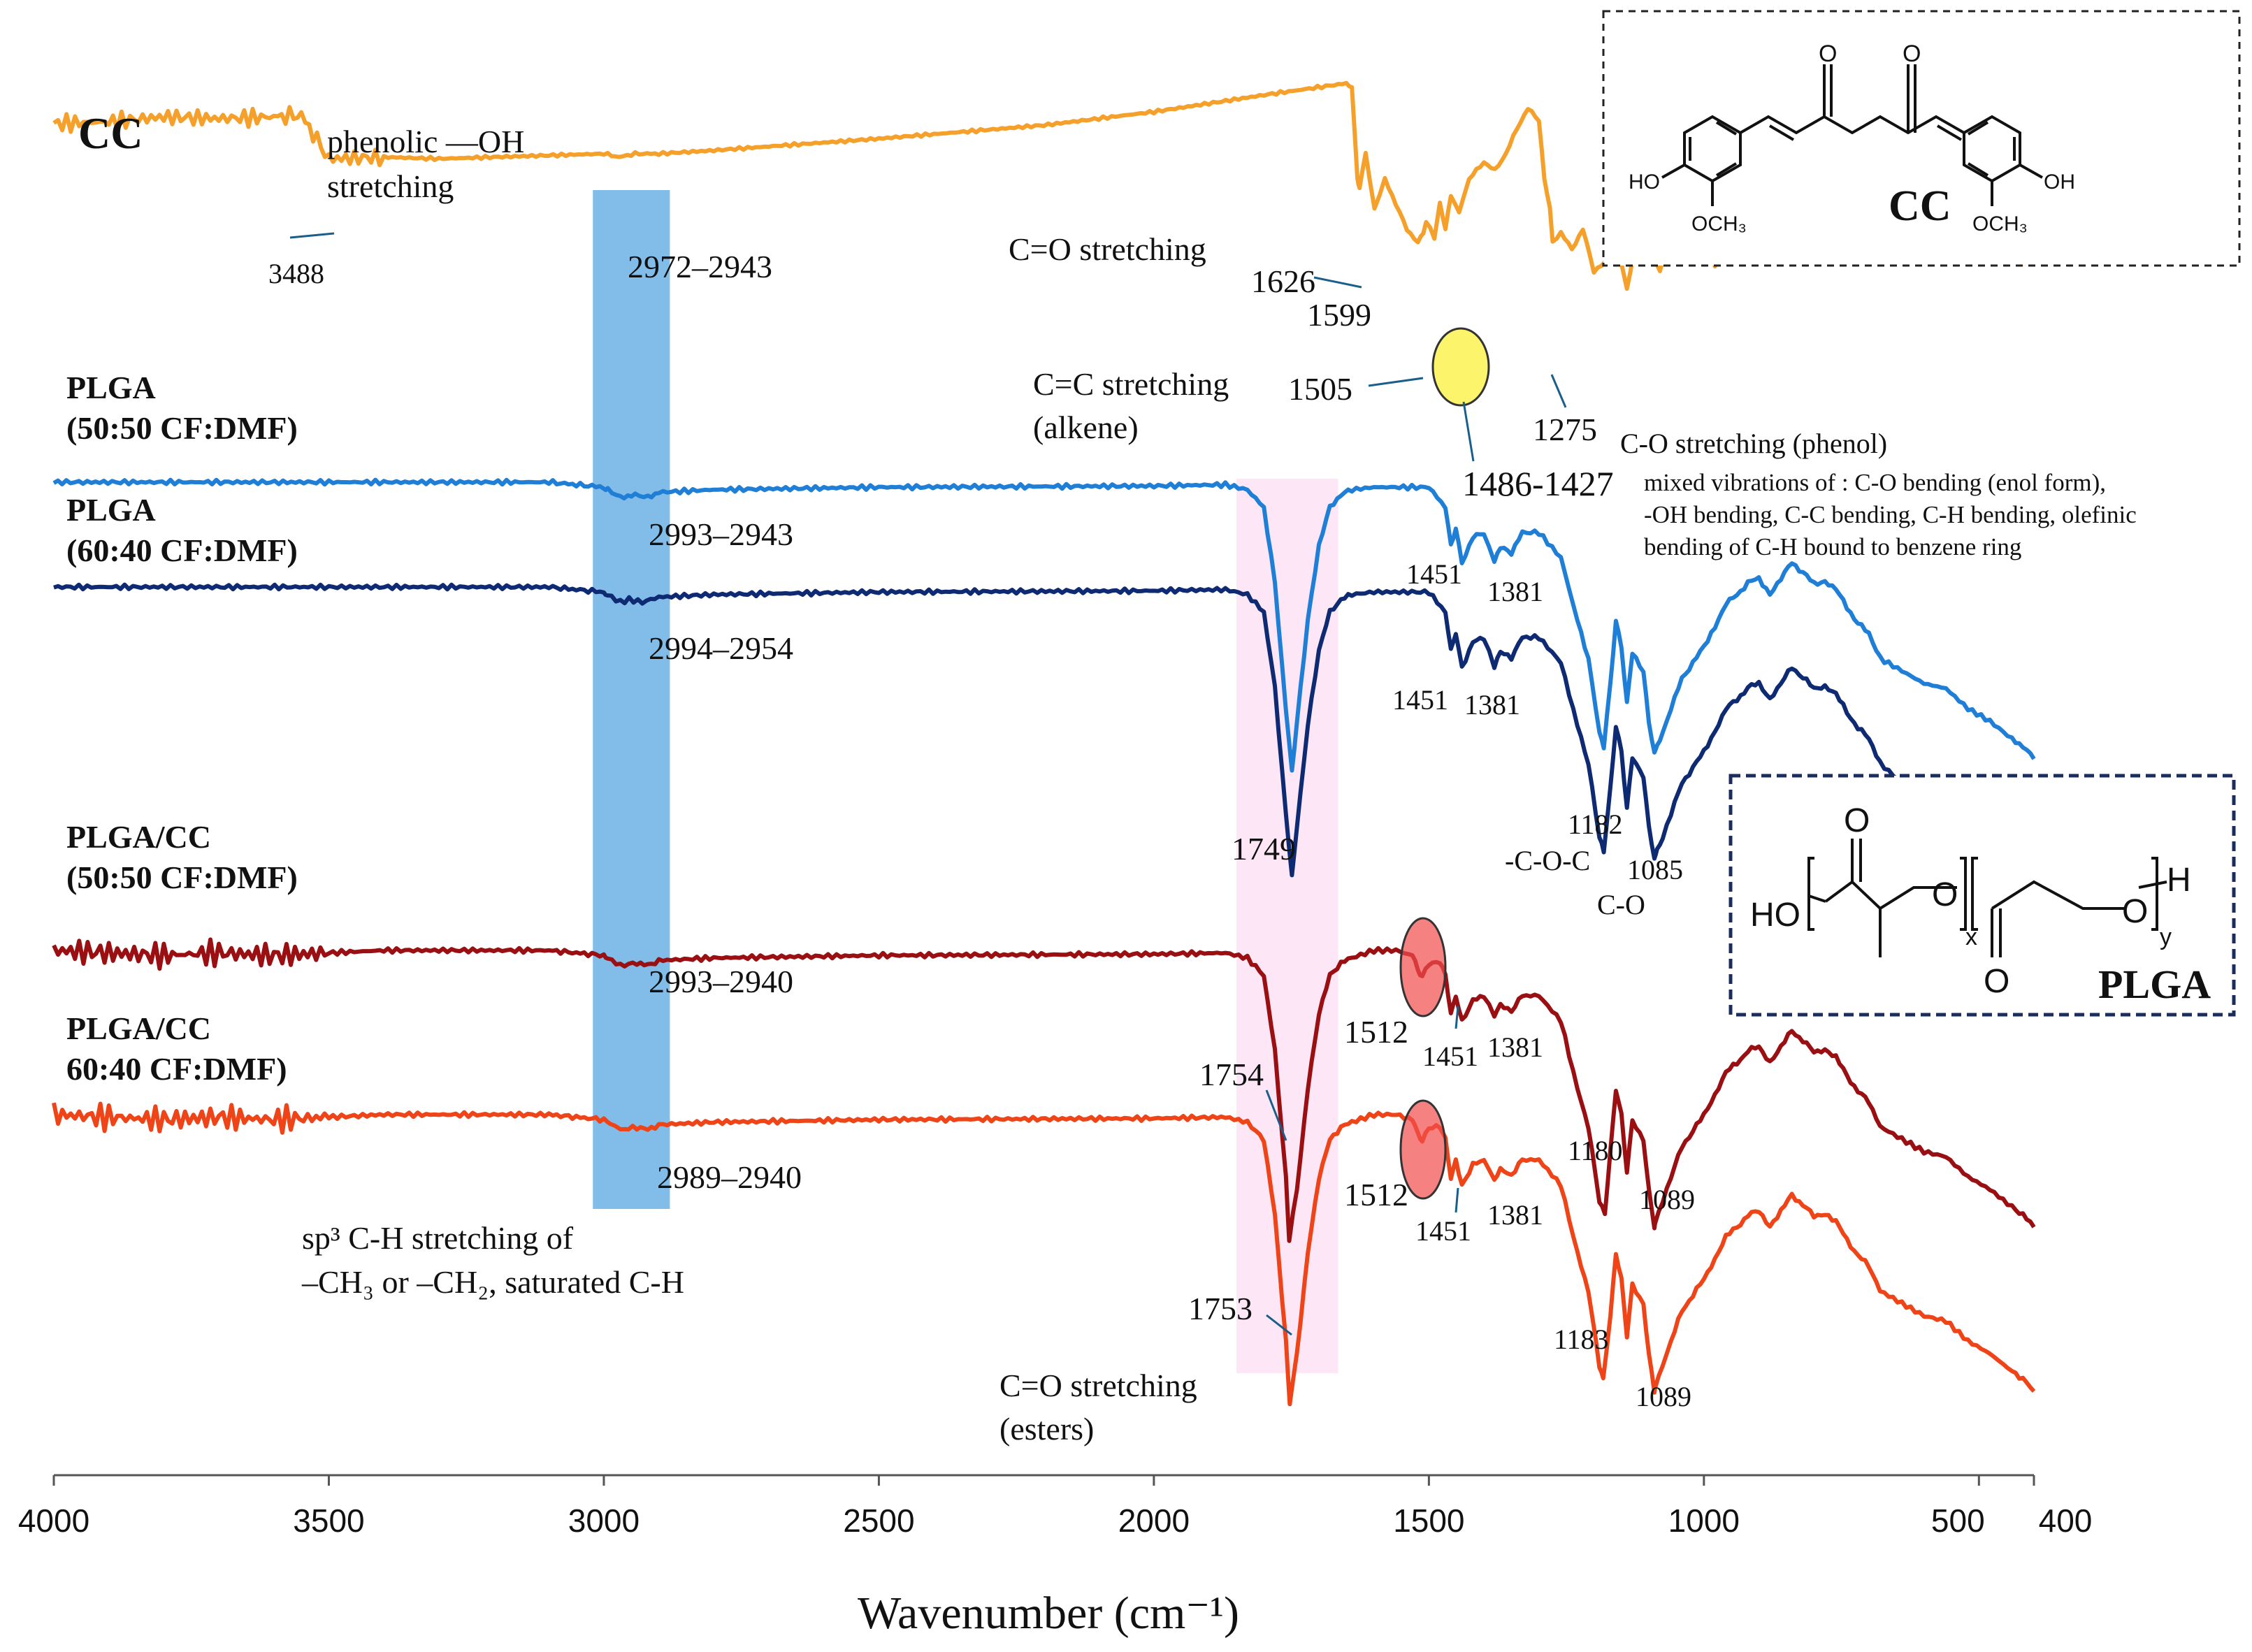 Image resolution: width=2252 pixels, height=1652 pixels. Describe the element at coordinates (1131, 384) in the screenshot. I see `annotation-cc-stretching-line1: C=C stretching` at that location.